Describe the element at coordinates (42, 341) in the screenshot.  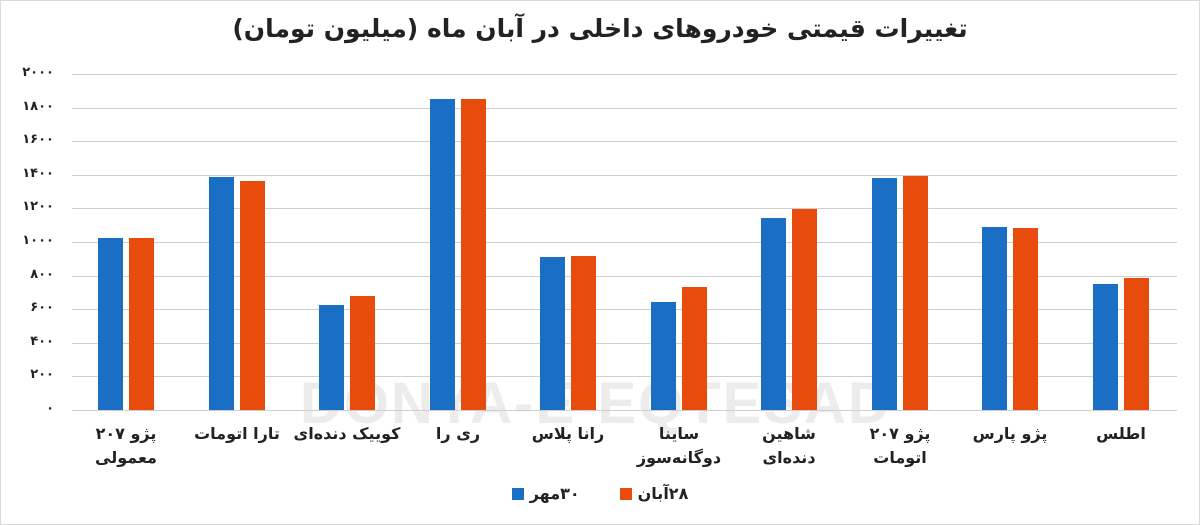
I see `y-tick-label: ۴۰۰` at that location.